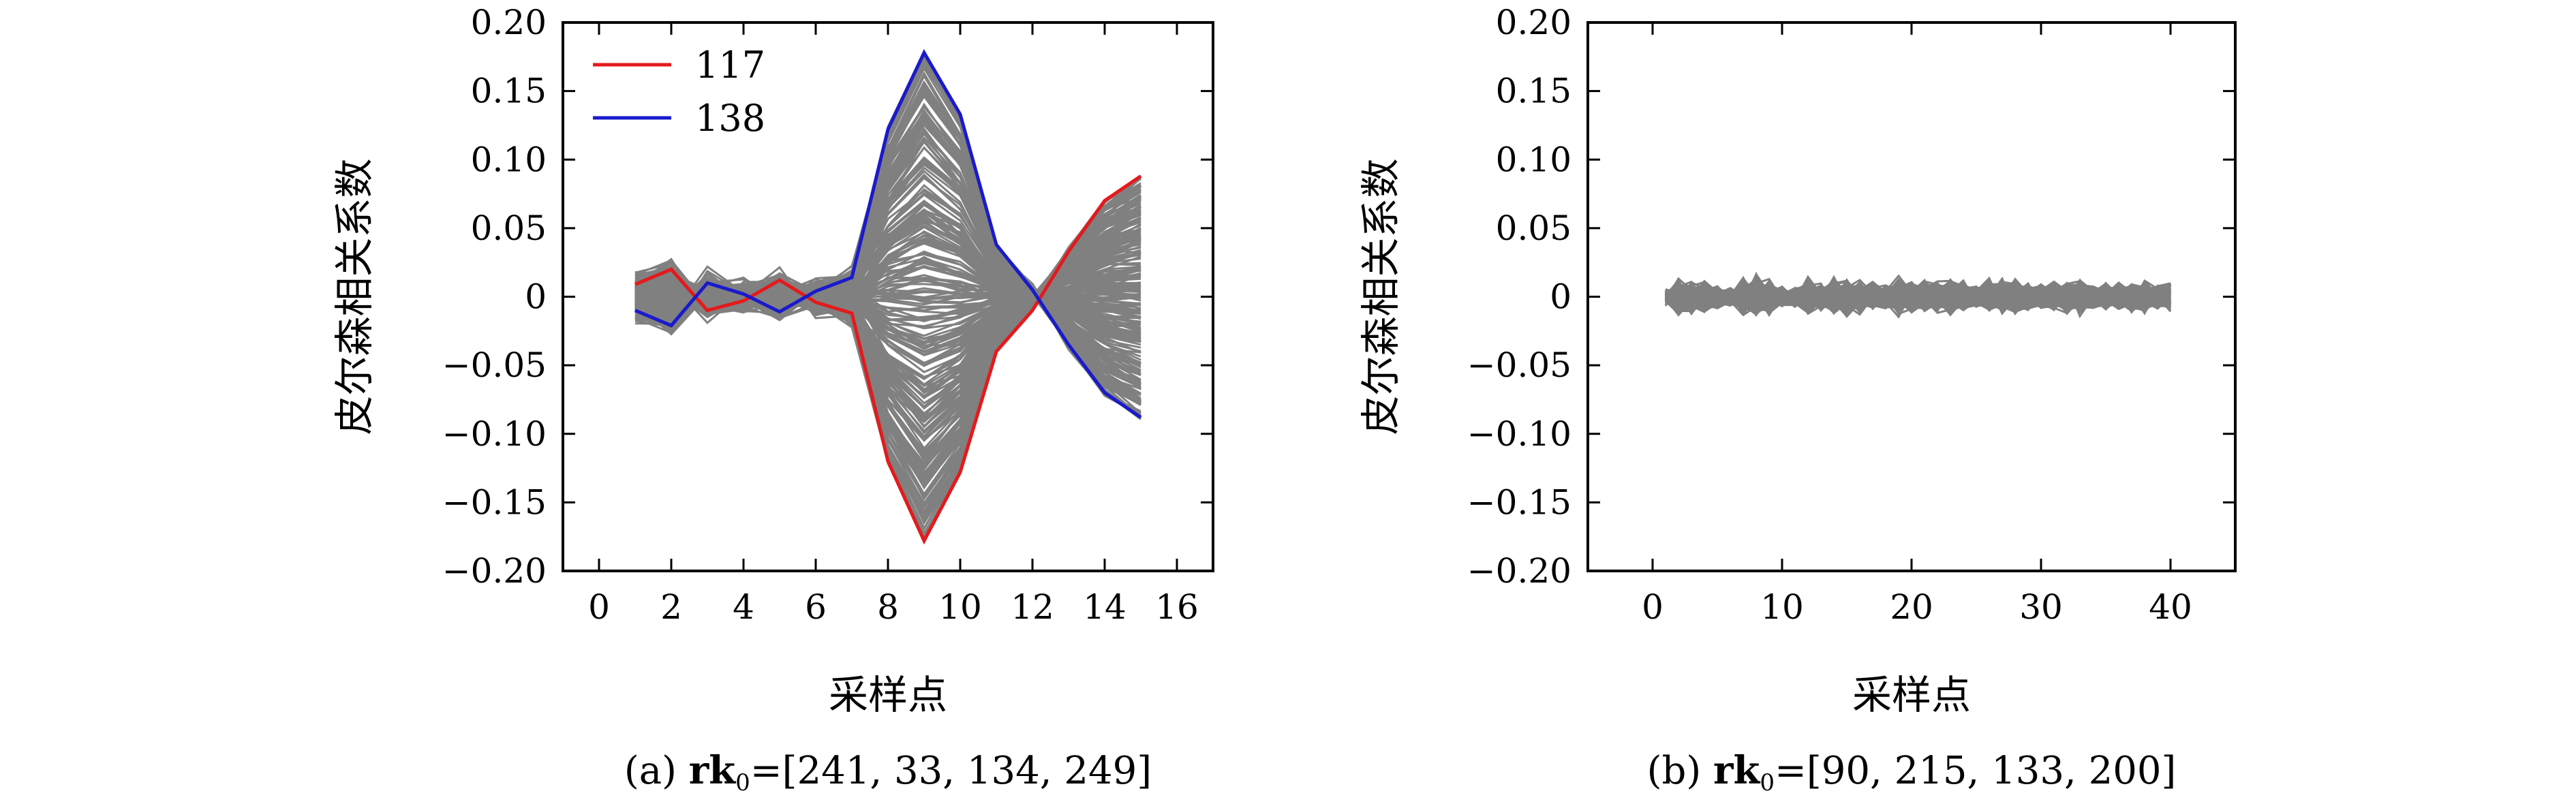 The width and height of the screenshot is (2576, 806). I want to click on chart-b-caption: (b) rk0=[90, 215, 133, 200], so click(1912, 772).